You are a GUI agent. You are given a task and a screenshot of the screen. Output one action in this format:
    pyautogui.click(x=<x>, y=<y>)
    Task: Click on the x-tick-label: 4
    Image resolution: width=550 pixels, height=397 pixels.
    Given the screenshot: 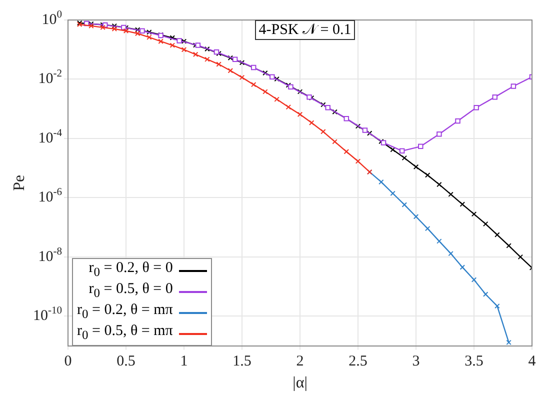 What is the action you would take?
    pyautogui.click(x=532, y=362)
    